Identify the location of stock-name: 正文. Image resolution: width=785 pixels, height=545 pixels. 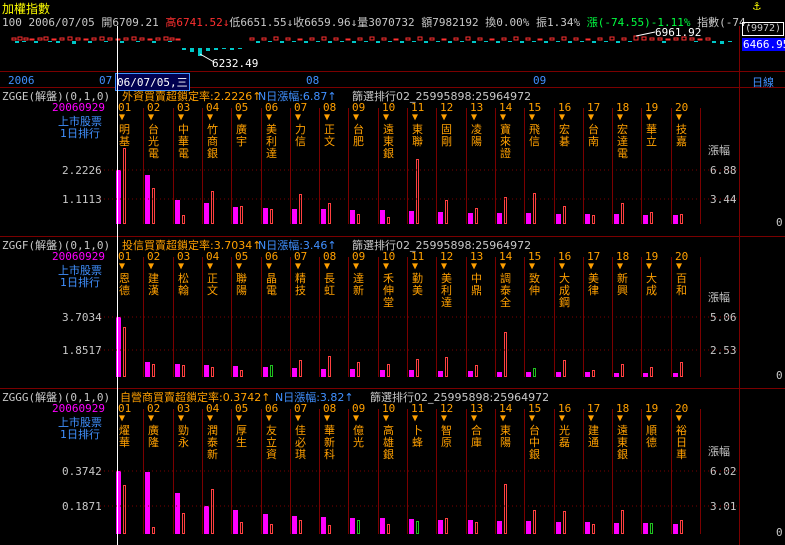
(212, 284).